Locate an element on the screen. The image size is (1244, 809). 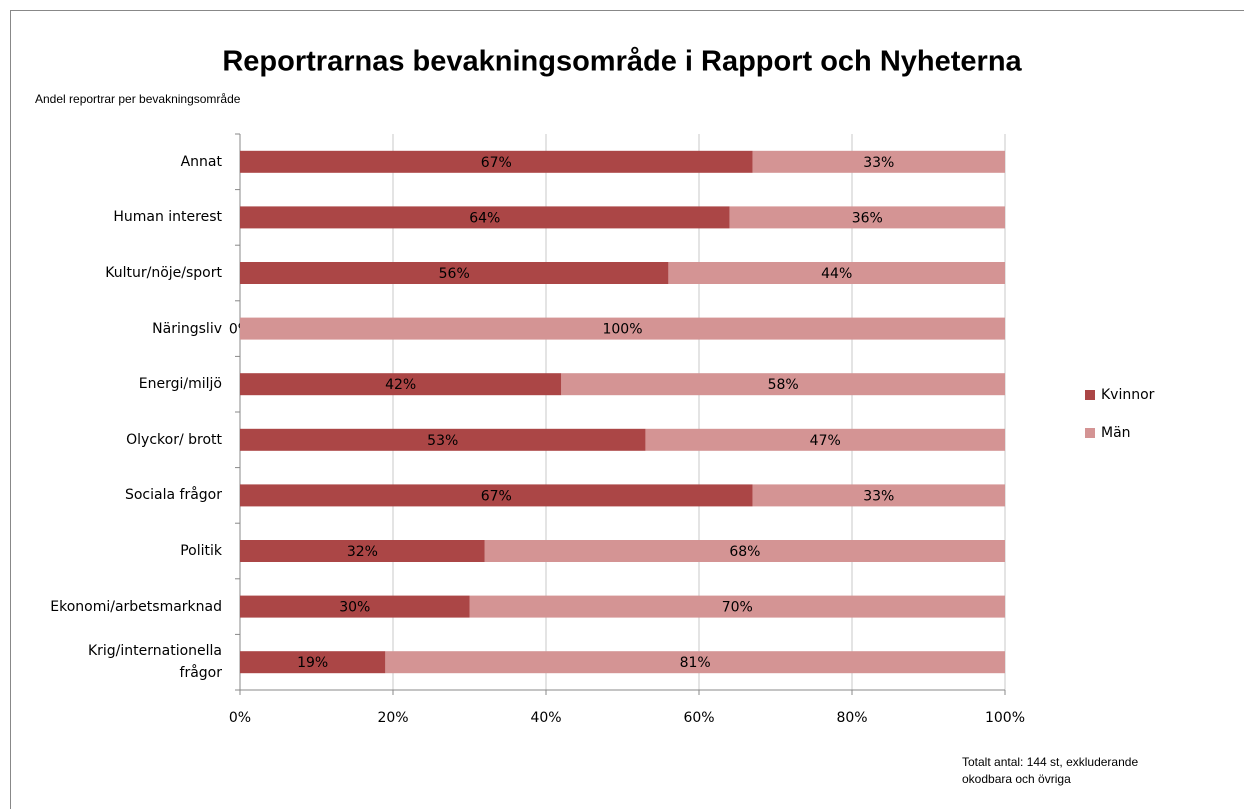
y-tick-label: Energi/miljö is located at coordinates (180, 384).